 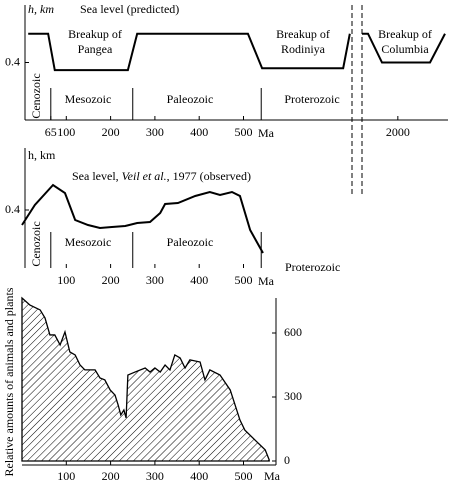 What do you see at coordinates (293, 396) in the screenshot?
I see `y-tick-label: 300` at bounding box center [293, 396].